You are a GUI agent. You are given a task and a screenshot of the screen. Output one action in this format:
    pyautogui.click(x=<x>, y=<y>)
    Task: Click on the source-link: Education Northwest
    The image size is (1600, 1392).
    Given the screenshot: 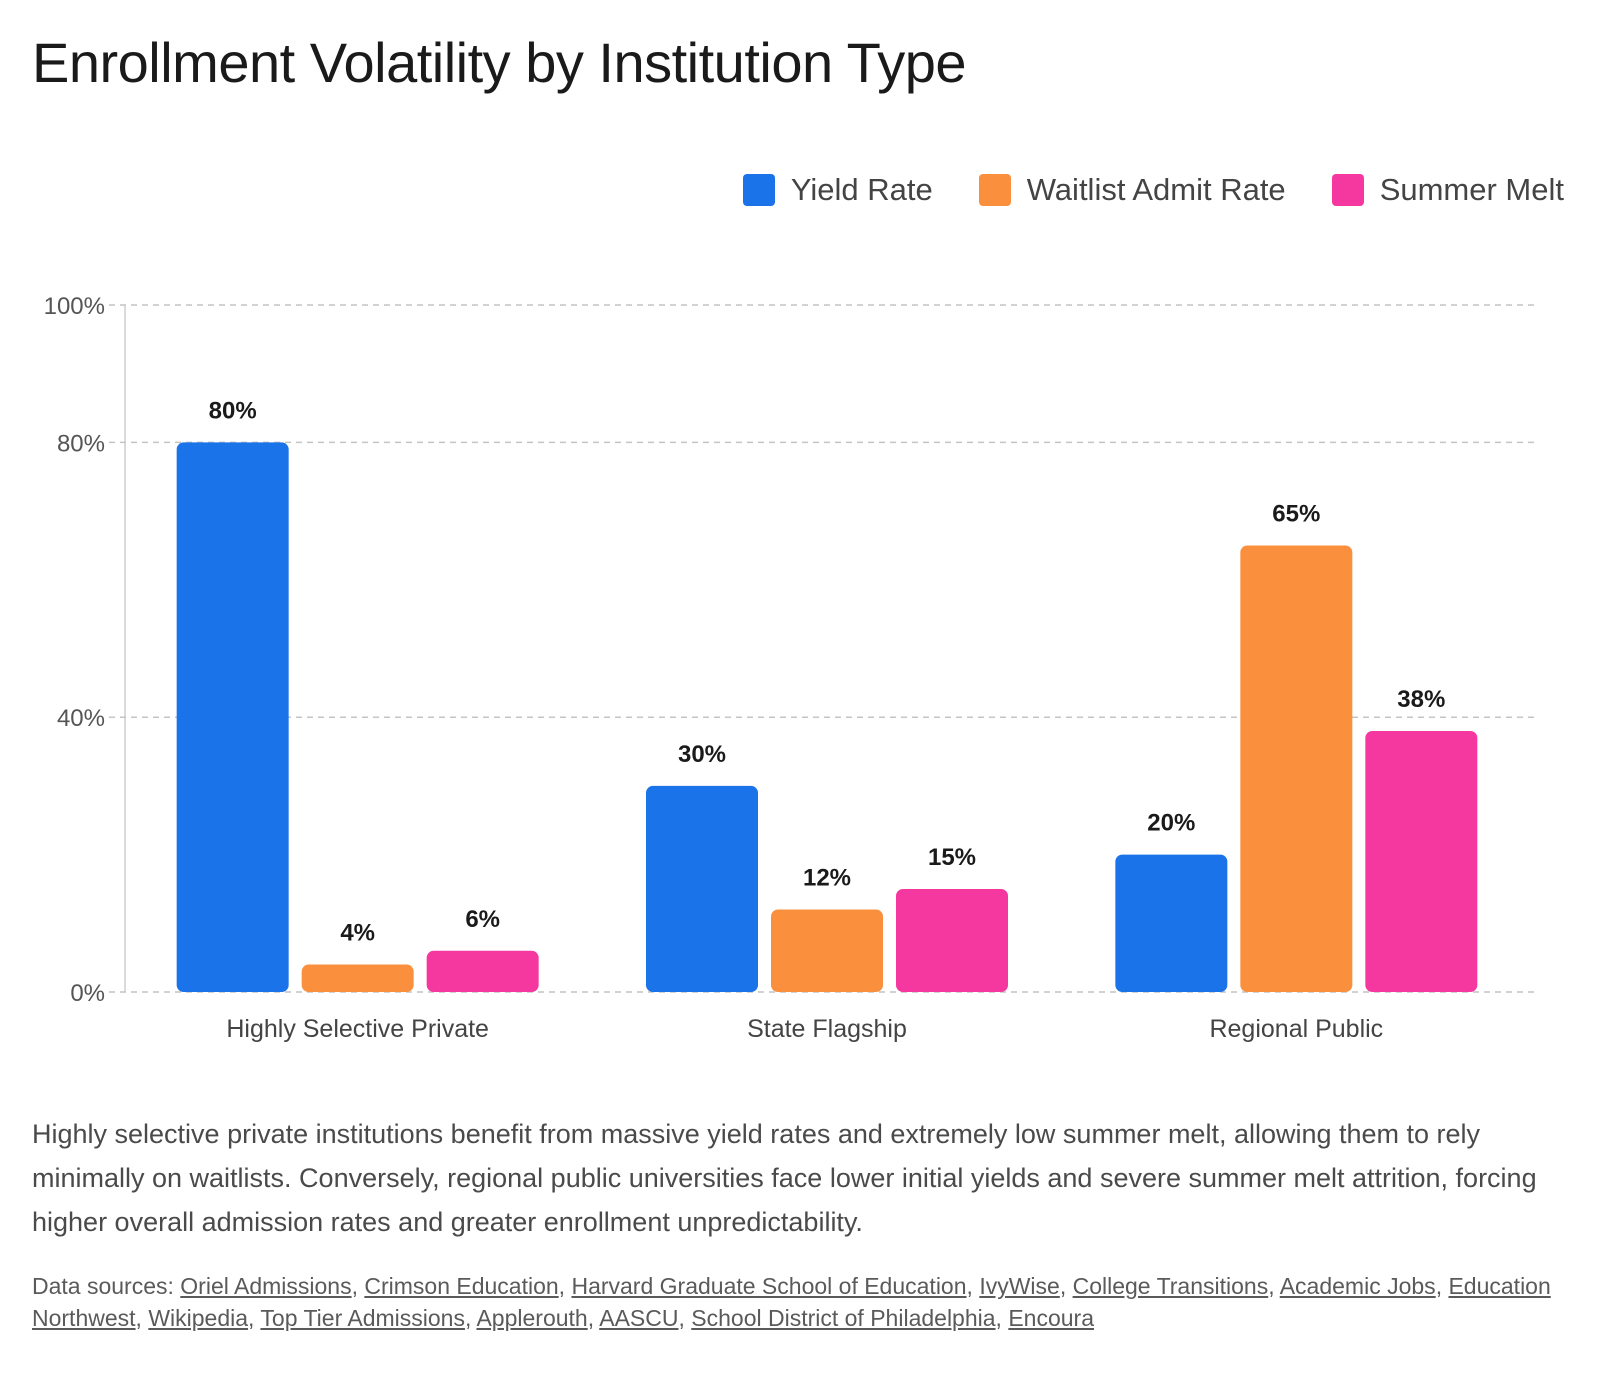 What is the action you would take?
    pyautogui.click(x=791, y=1302)
    